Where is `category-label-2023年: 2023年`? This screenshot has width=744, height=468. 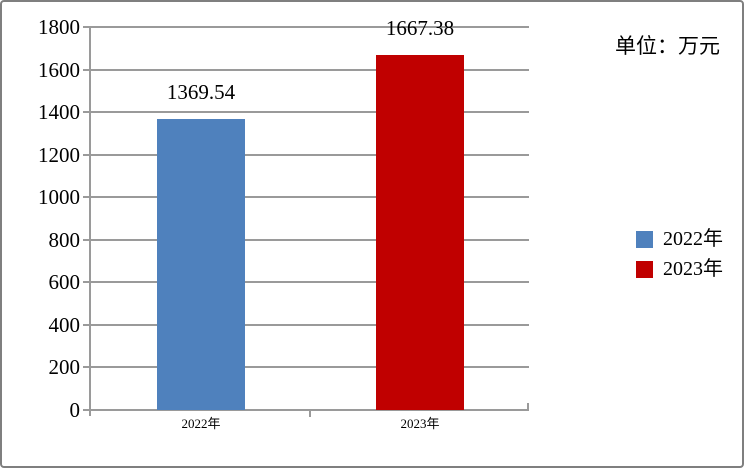
category-label-2023年: 2023年 is located at coordinates (420, 423).